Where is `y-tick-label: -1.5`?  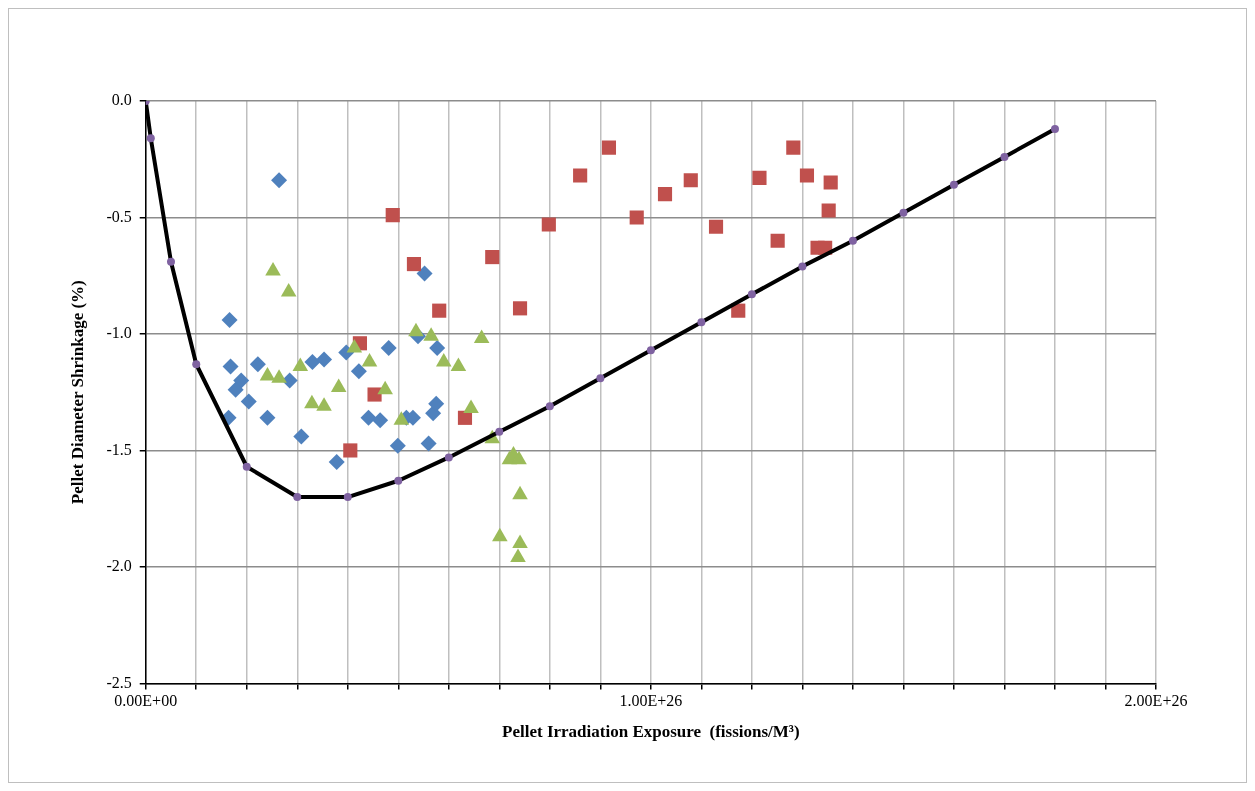 y-tick-label: -1.5 is located at coordinates (119, 449).